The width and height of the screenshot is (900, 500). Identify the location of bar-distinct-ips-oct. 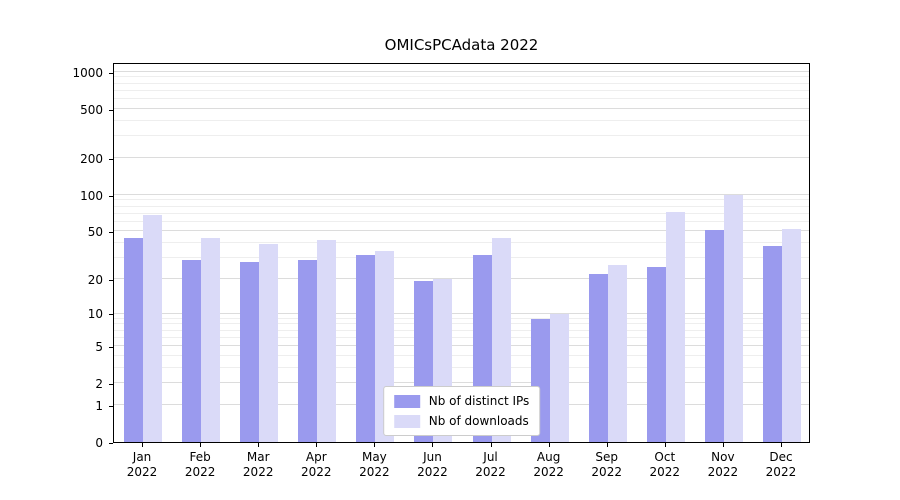
(656, 354).